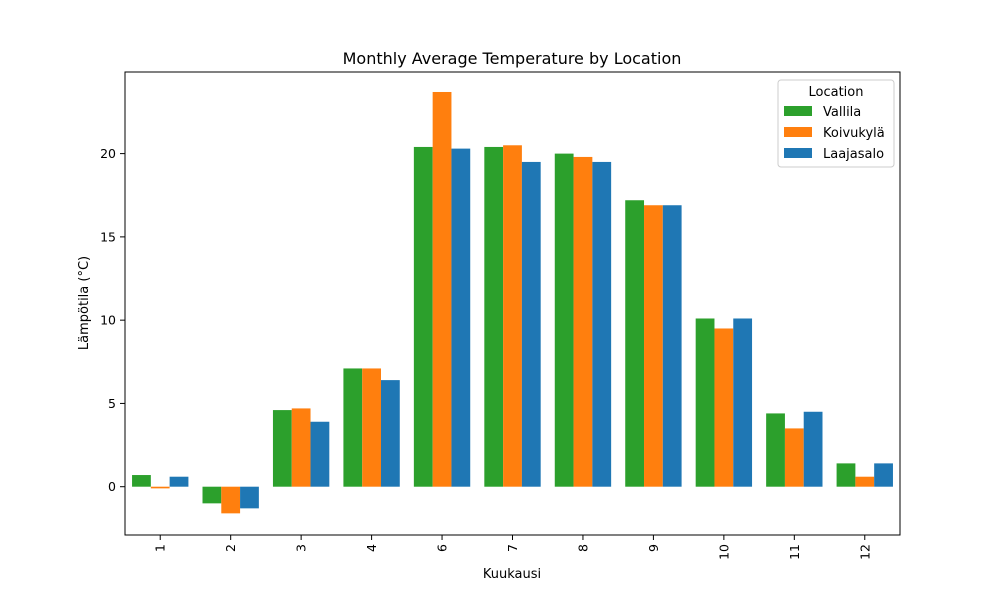  What do you see at coordinates (653, 346) in the screenshot?
I see `bar-koivukyl--9` at bounding box center [653, 346].